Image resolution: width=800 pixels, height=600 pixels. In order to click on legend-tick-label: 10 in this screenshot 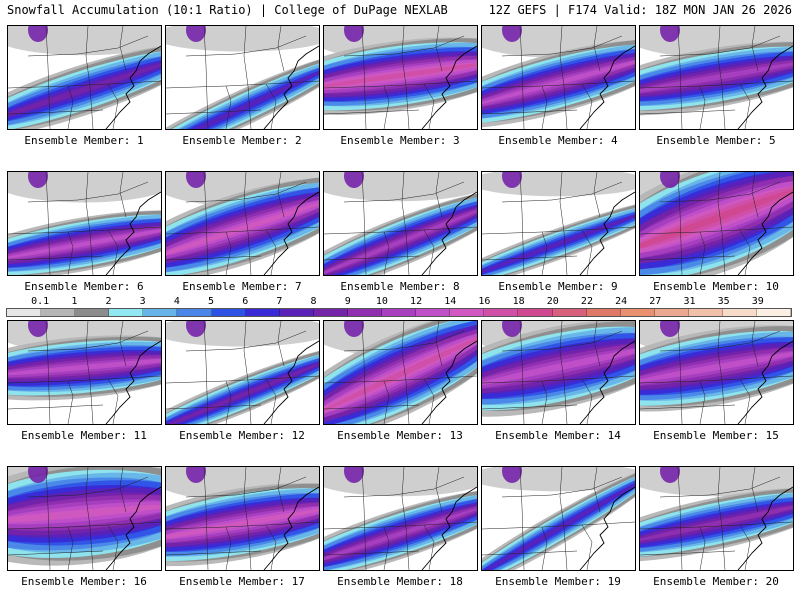, I will do `click(381, 301)`.